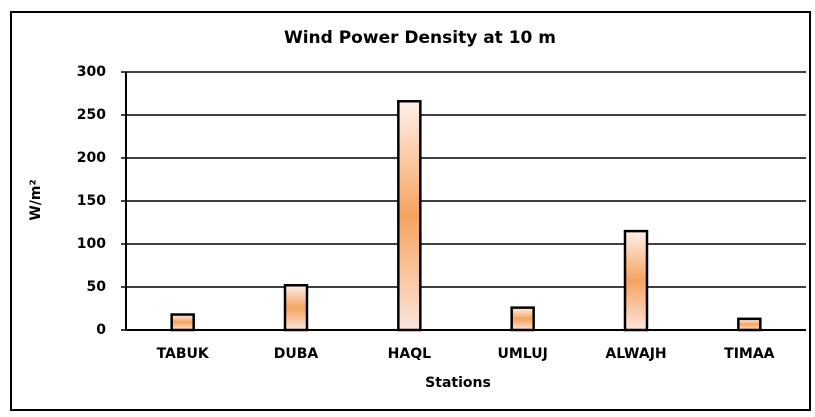 This screenshot has width=815, height=417. Describe the element at coordinates (183, 354) in the screenshot. I see `x-tick-label: TABUK` at that location.